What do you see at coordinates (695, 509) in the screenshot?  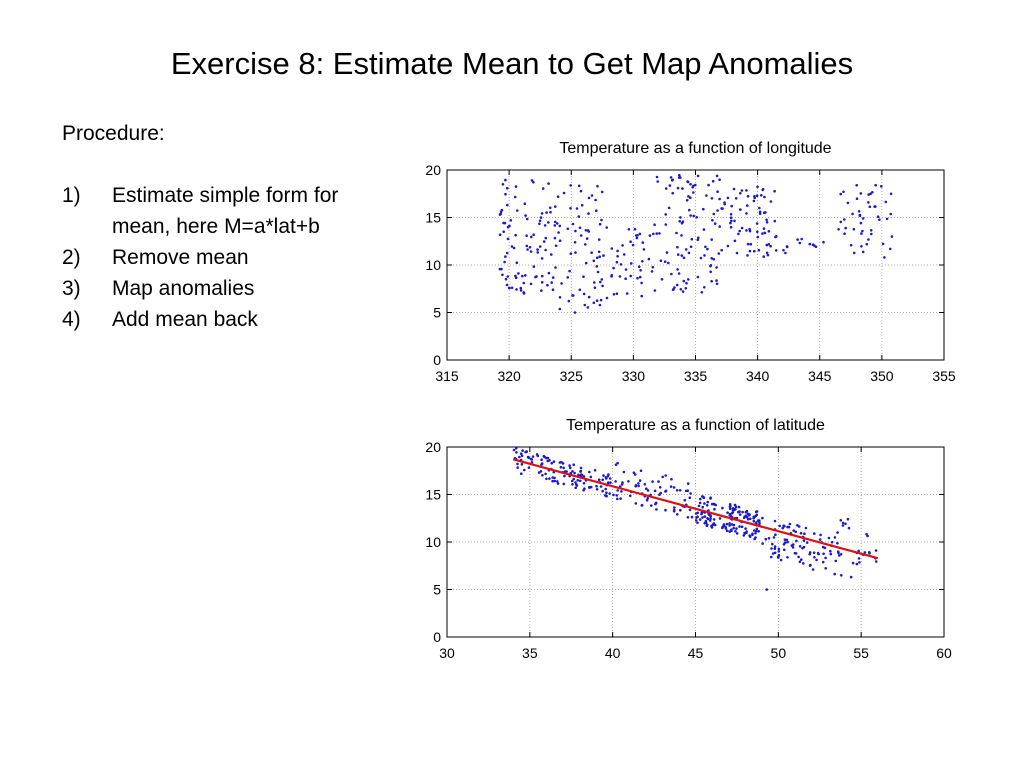 I see `mean-fit-line` at bounding box center [695, 509].